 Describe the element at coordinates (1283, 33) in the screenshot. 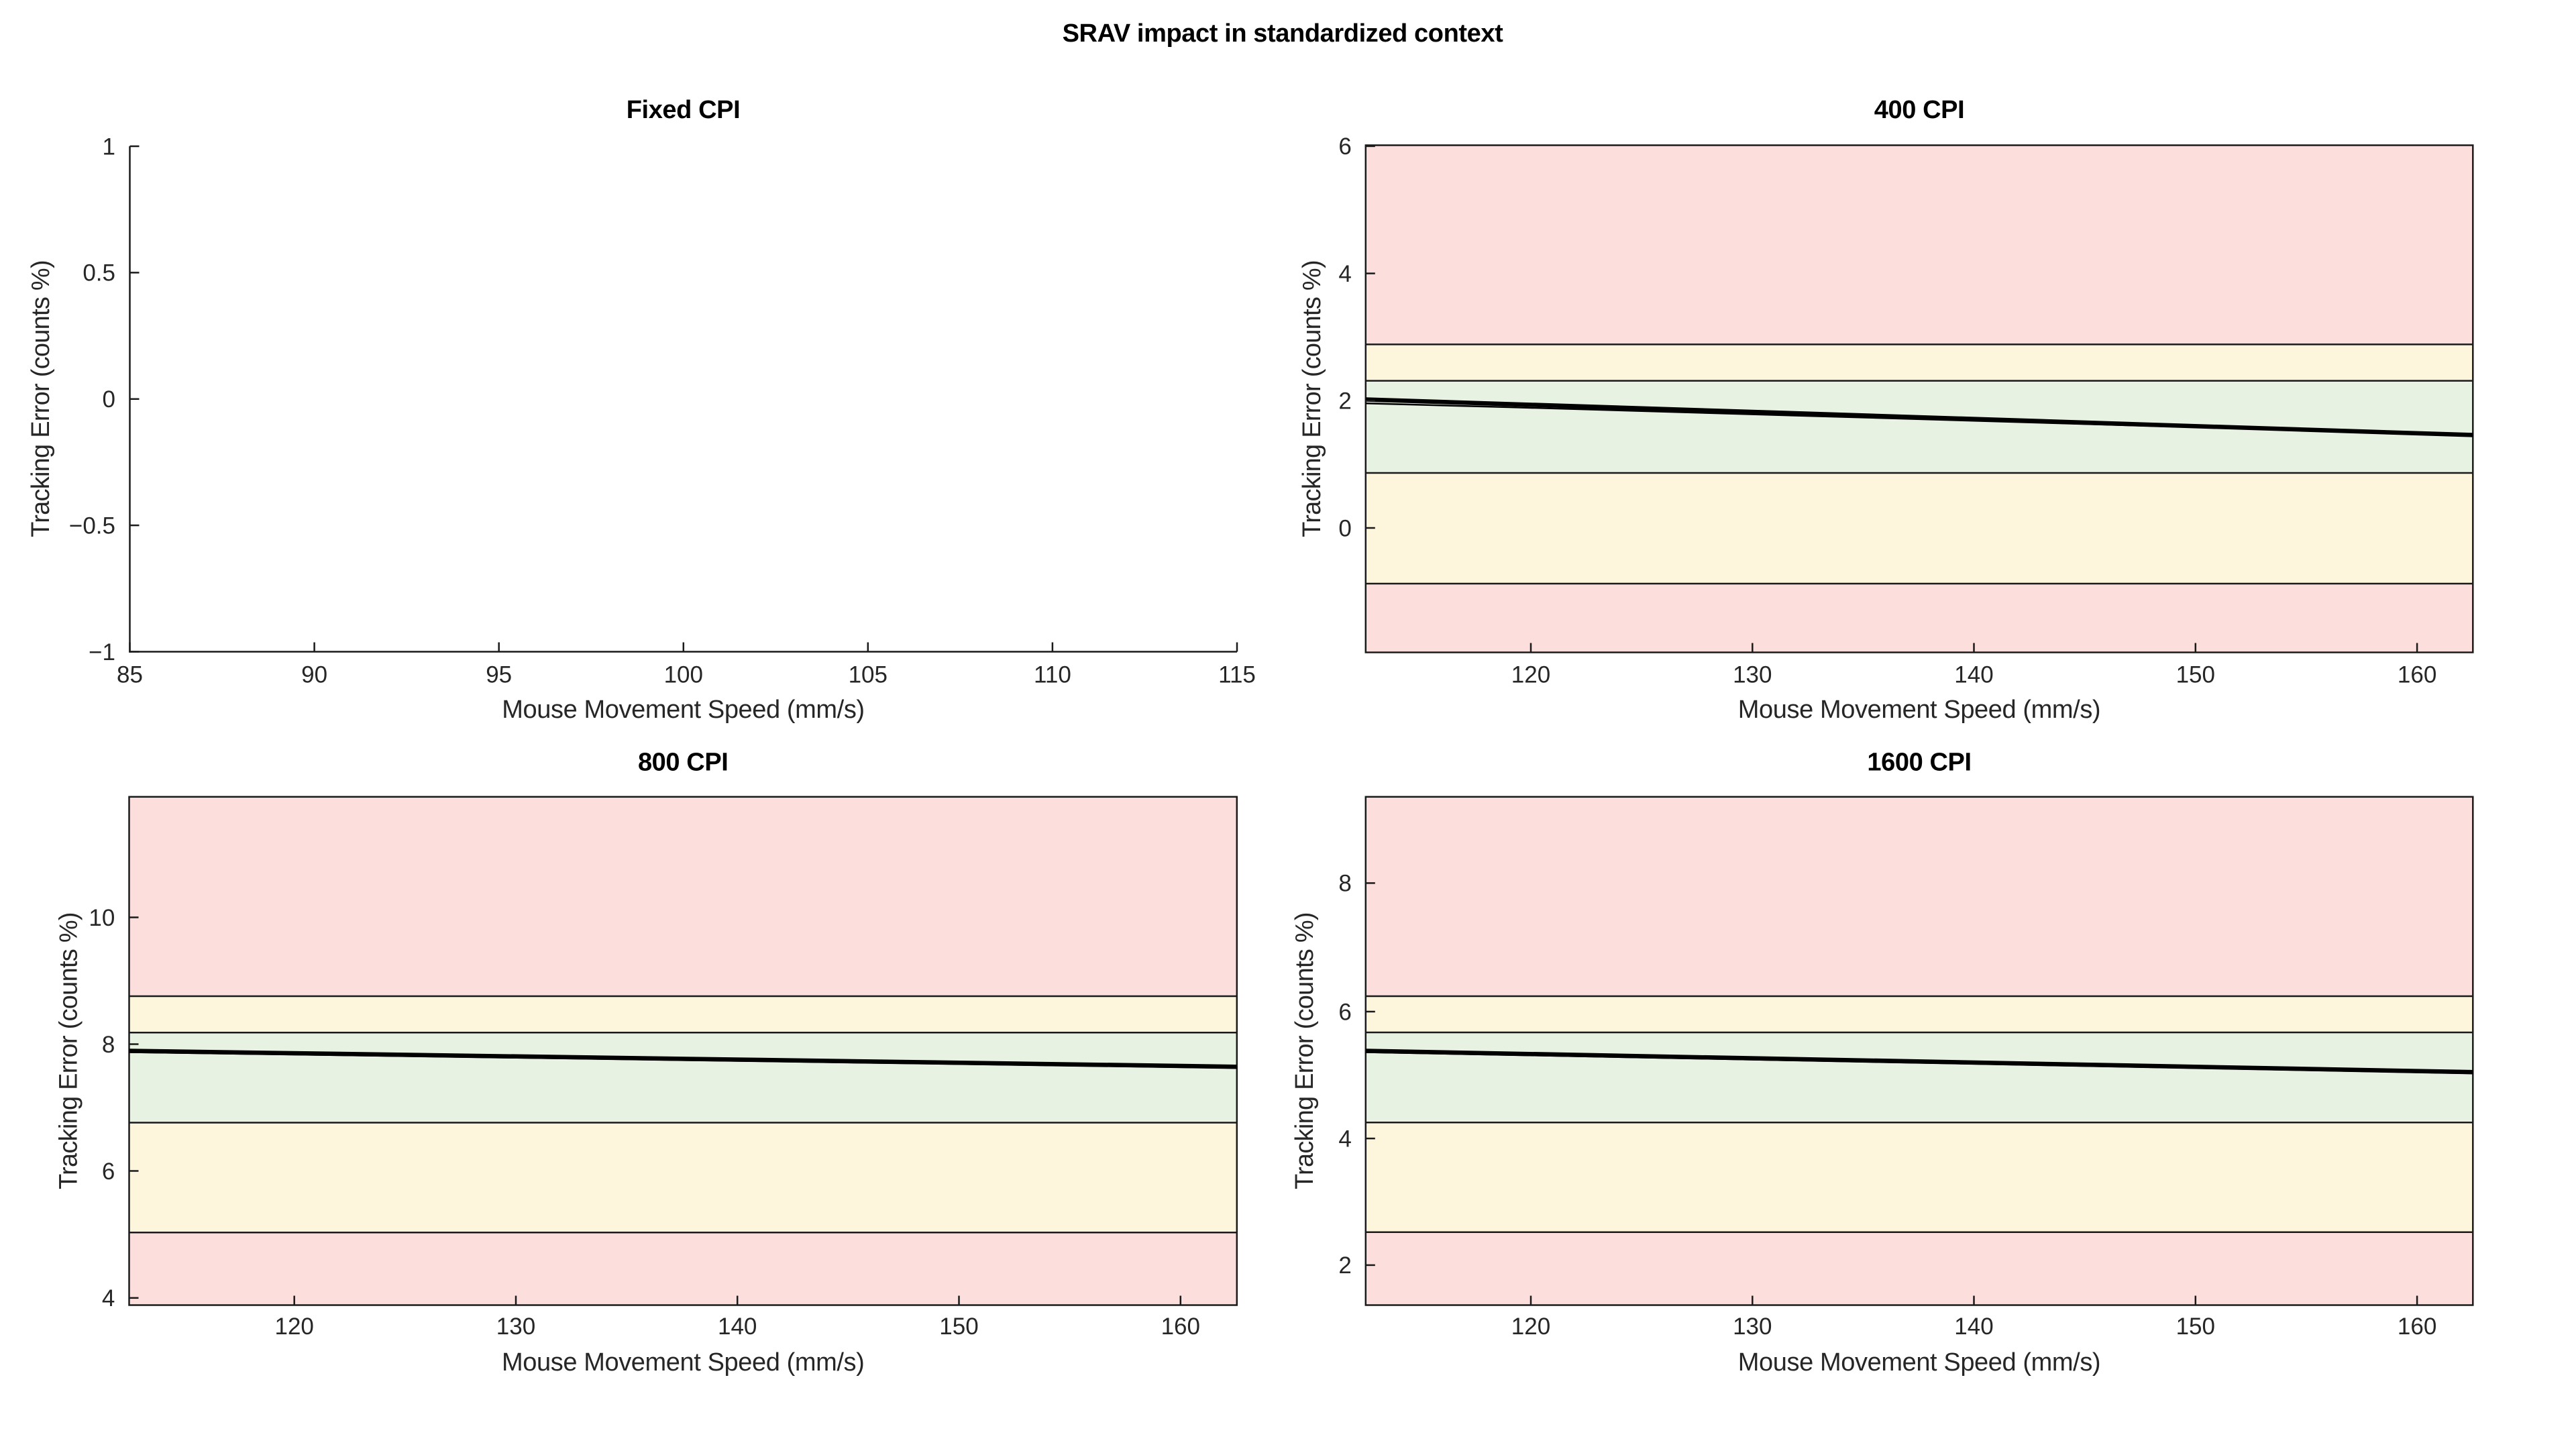

I see `svg-text:SRAV impact in standardized co: SRAV impact in standardized context` at that location.